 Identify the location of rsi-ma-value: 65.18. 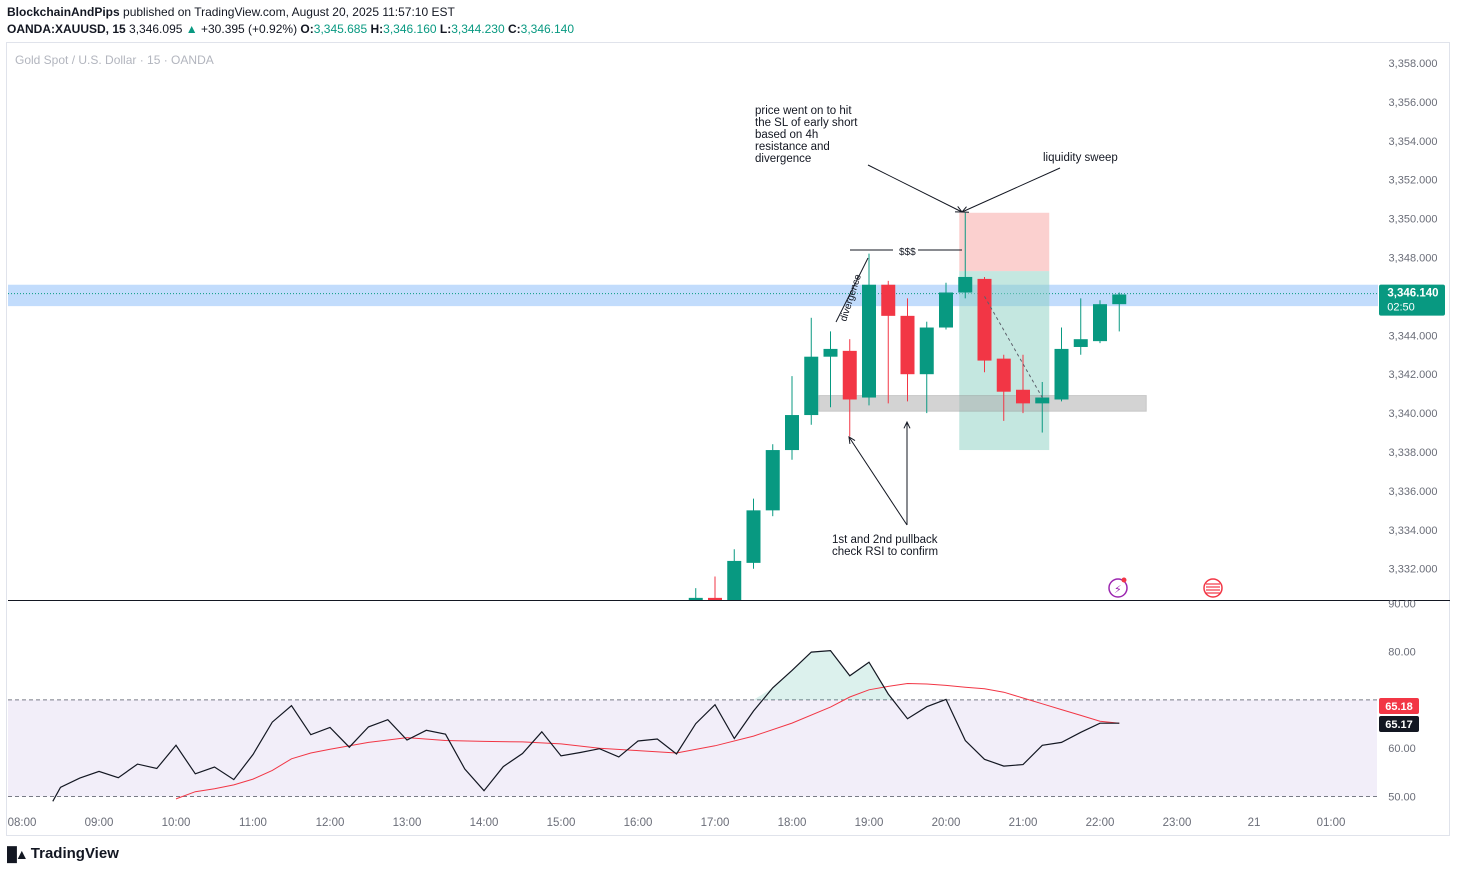
(1399, 707).